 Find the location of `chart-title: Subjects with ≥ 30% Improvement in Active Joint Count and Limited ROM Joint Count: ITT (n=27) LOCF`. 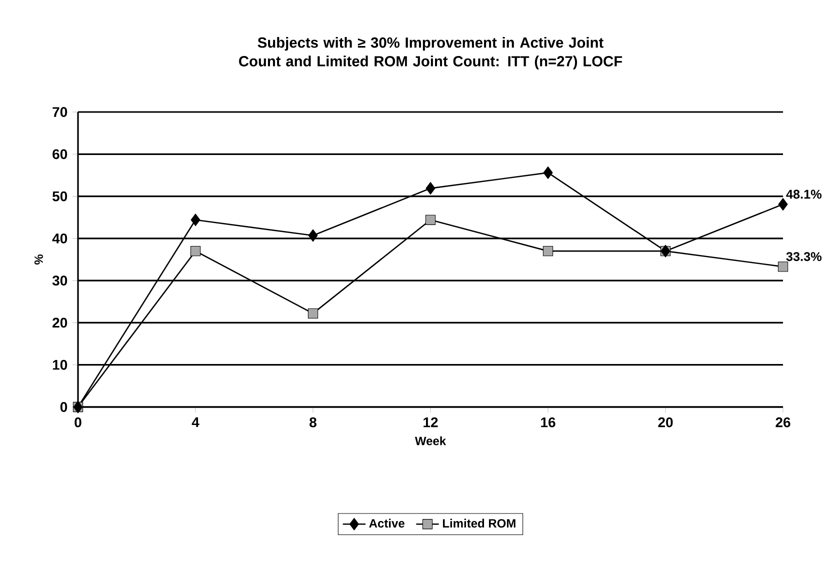

chart-title: Subjects with ≥ 30% Improvement in Active Joint Count and Limited ROM Joint Count: ITT (n=27) LOCF is located at coordinates (430, 53).